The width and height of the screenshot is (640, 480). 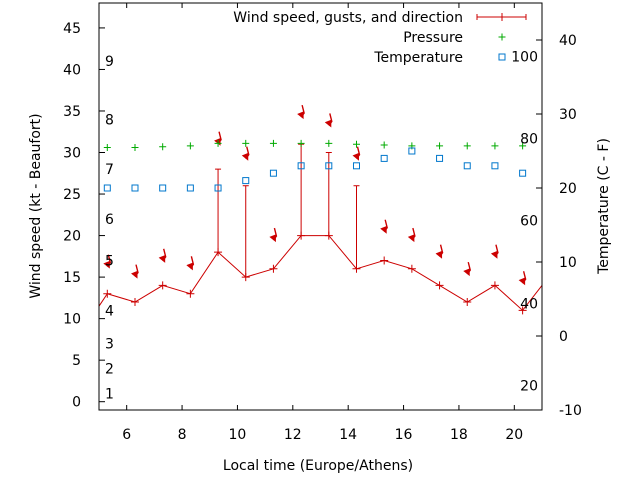 What do you see at coordinates (524, 57) in the screenshot?
I see `fahrenheit-label: 100` at bounding box center [524, 57].